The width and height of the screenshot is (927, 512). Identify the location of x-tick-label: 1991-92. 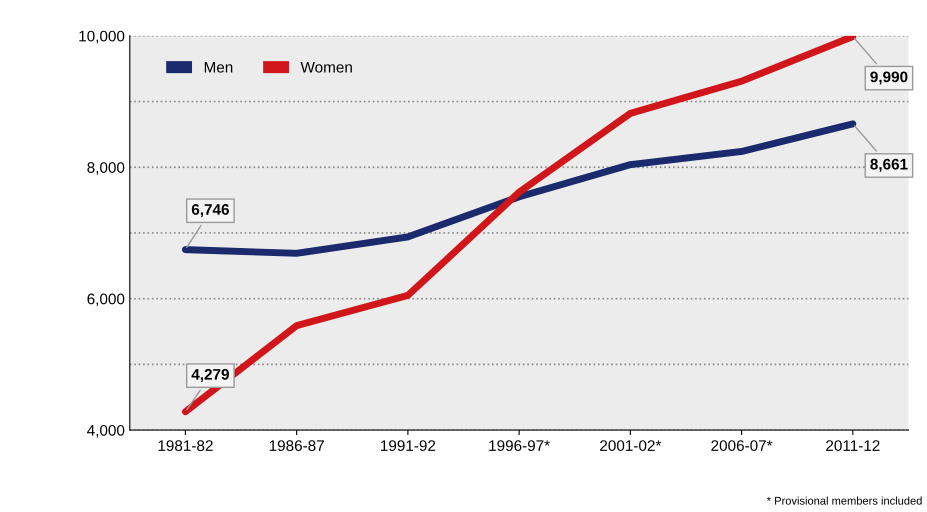
(408, 446).